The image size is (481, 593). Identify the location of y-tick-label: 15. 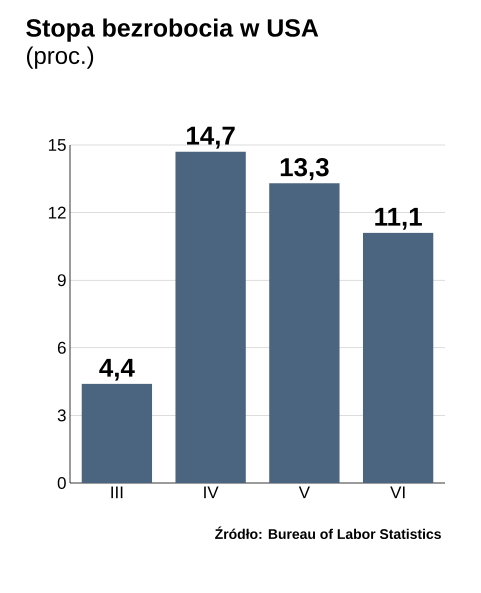
(57, 145).